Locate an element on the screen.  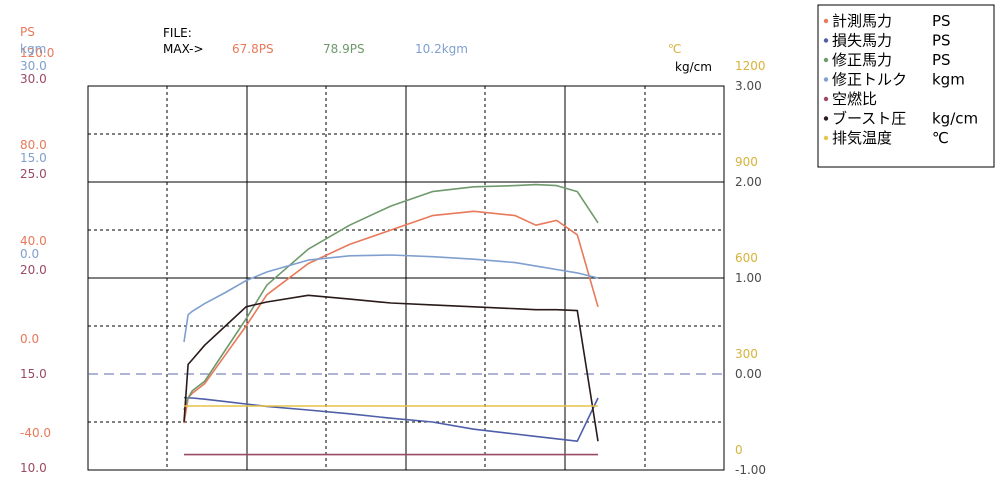
temp-tick-label: 900 is located at coordinates (746, 162).